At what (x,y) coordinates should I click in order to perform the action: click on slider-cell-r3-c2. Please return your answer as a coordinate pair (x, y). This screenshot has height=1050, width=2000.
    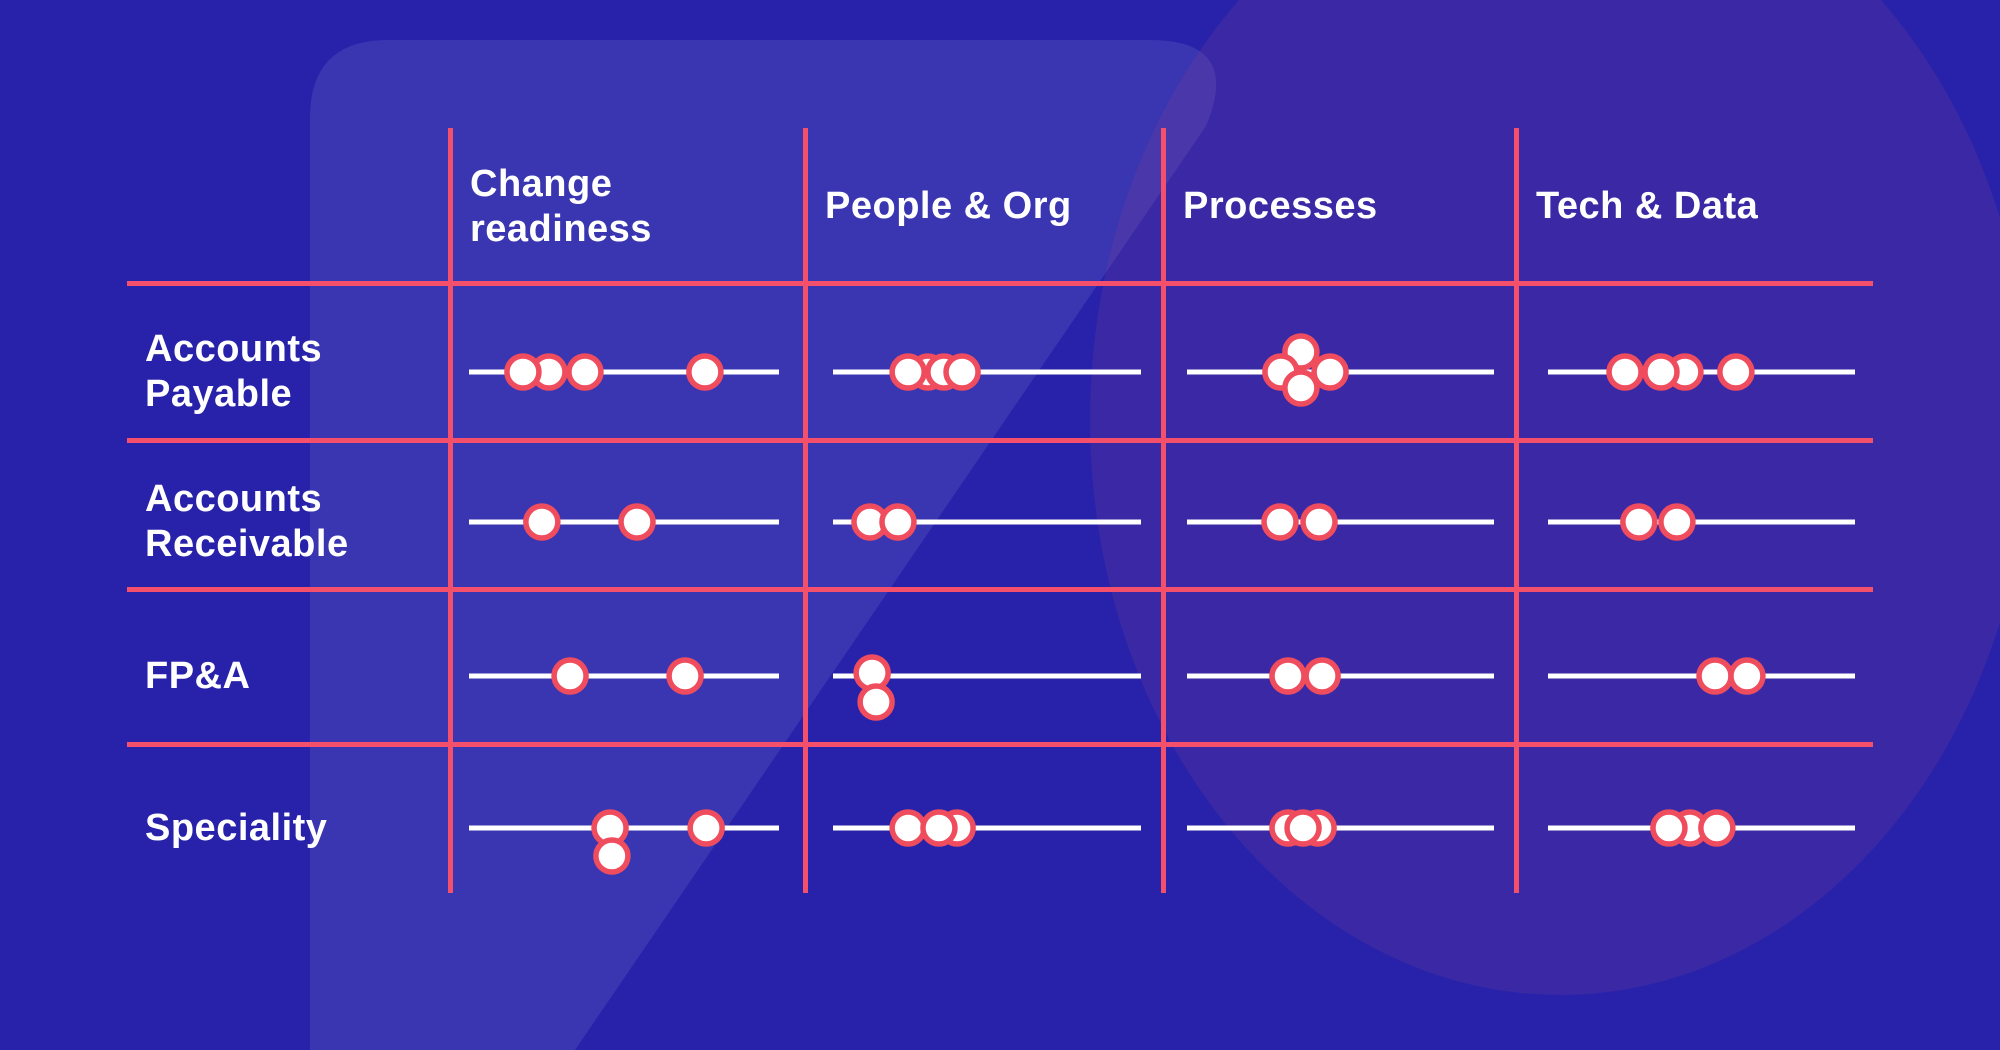
    Looking at the image, I should click on (987, 687).